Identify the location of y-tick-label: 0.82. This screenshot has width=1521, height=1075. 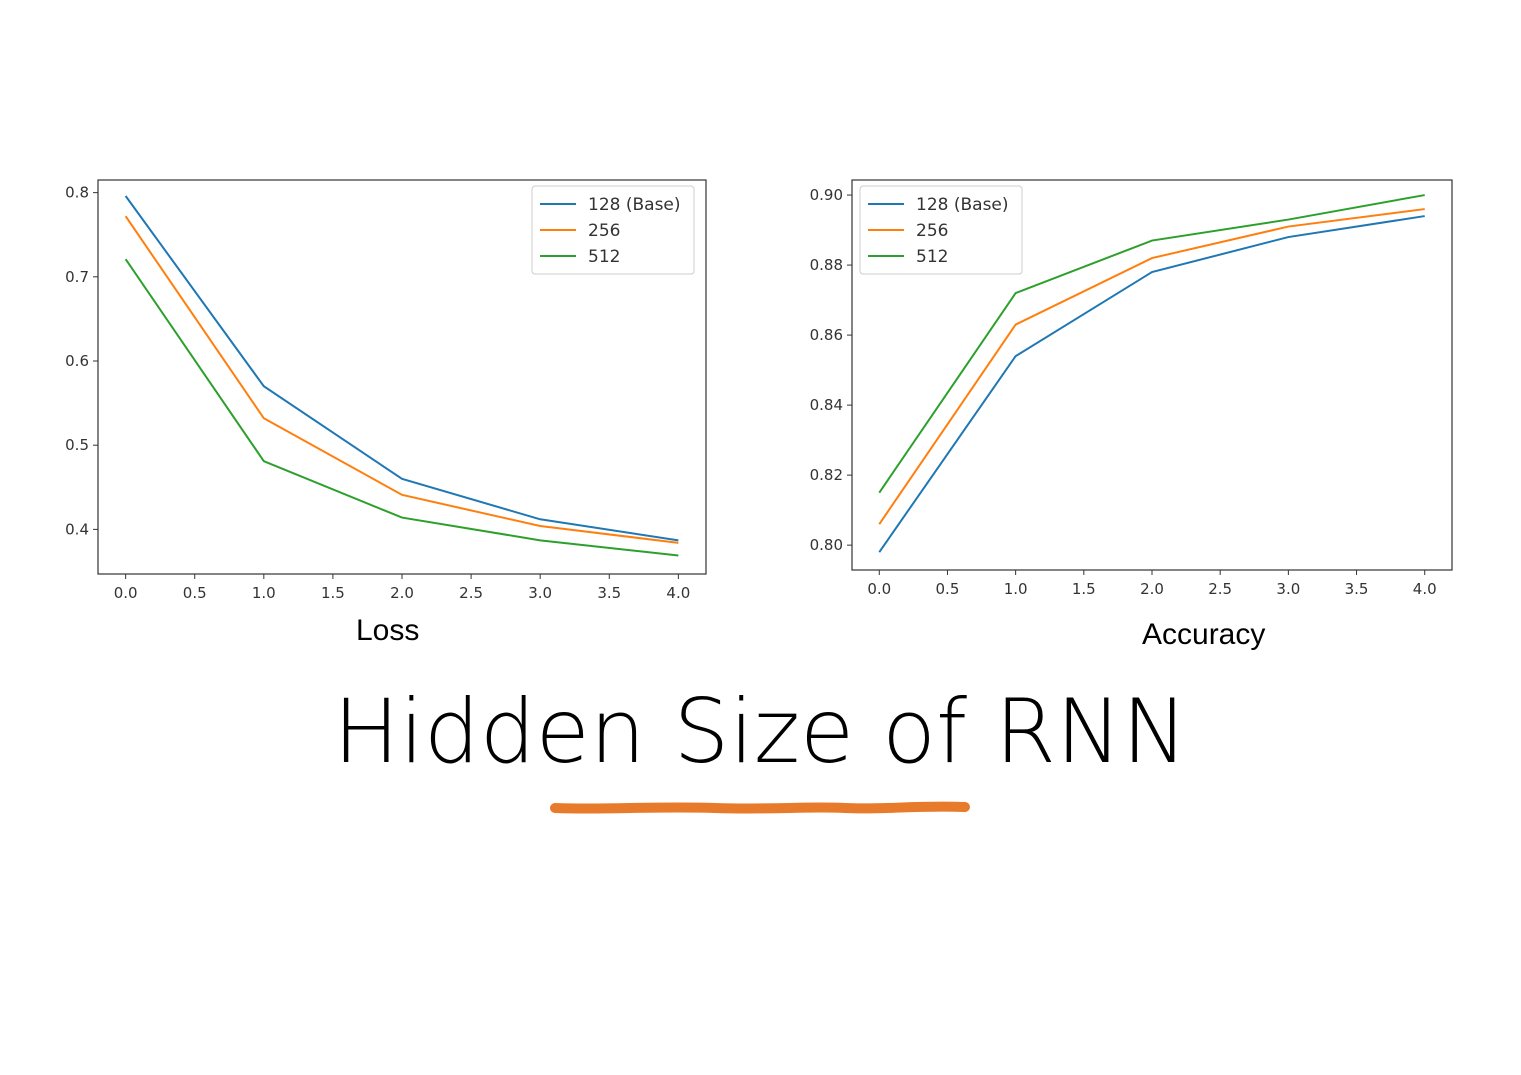
(826, 475).